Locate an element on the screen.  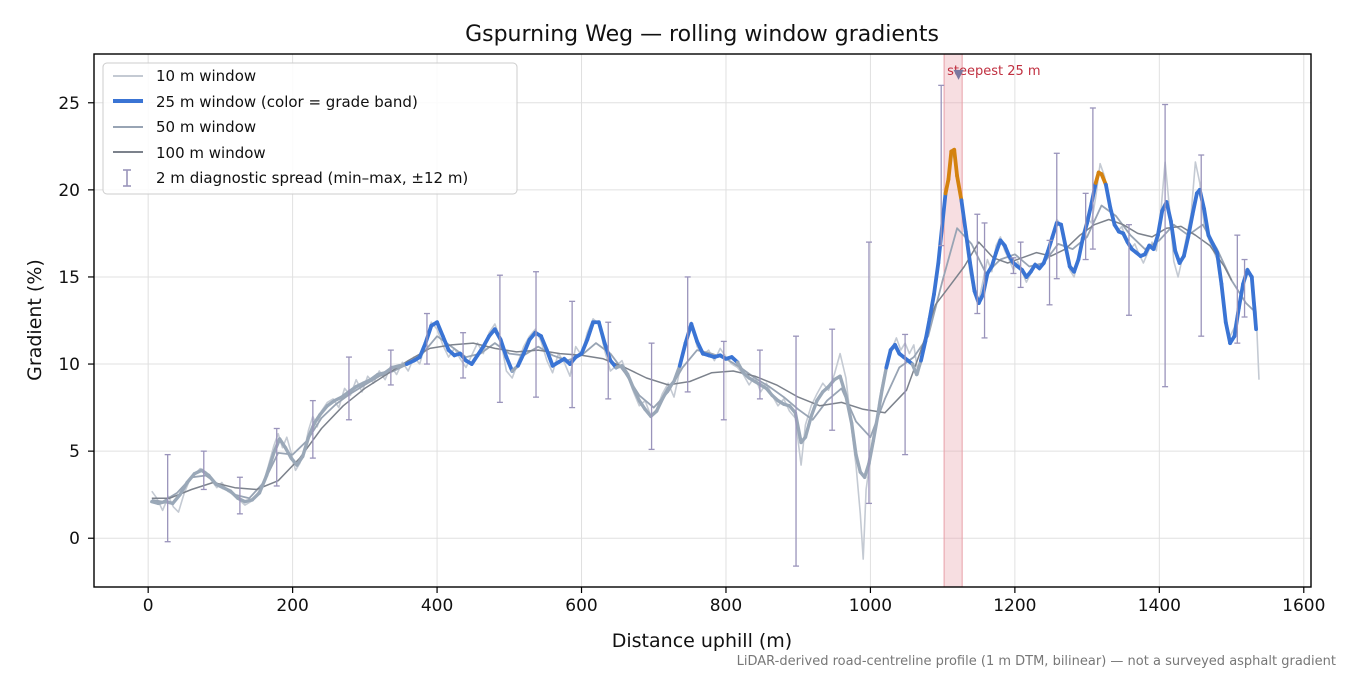
y-tick-label: 10 is located at coordinates (69, 365).